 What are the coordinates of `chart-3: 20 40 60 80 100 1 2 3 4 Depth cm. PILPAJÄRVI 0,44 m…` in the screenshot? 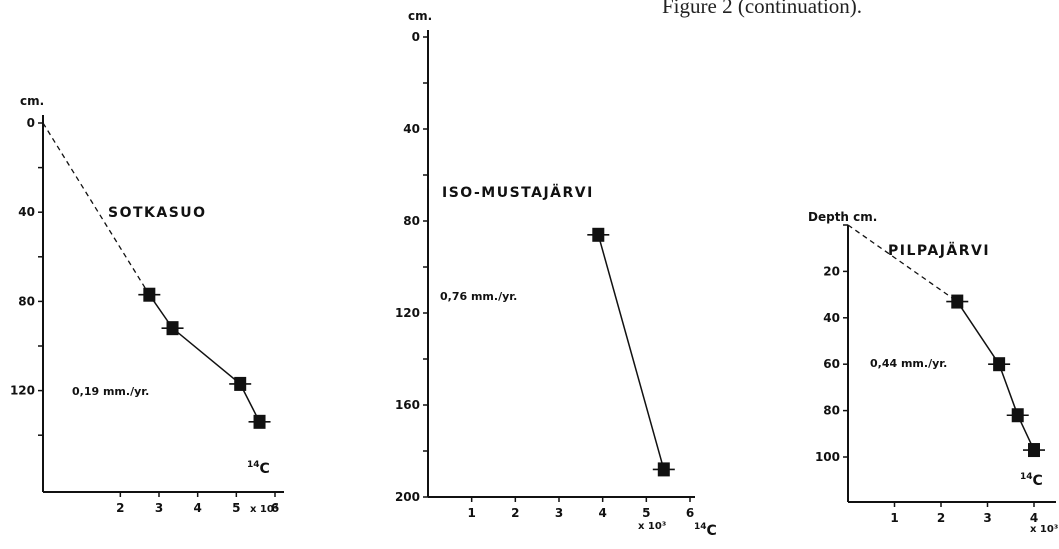 It's located at (933, 372).